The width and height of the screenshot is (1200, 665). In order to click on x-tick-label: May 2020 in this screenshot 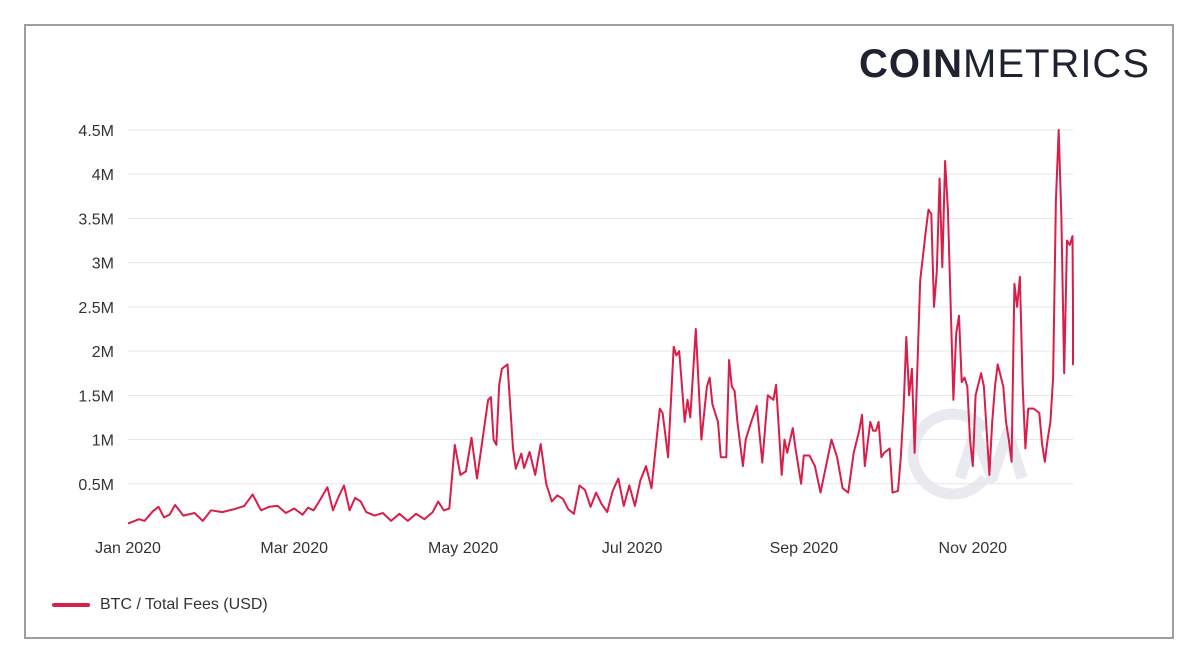, I will do `click(463, 548)`.